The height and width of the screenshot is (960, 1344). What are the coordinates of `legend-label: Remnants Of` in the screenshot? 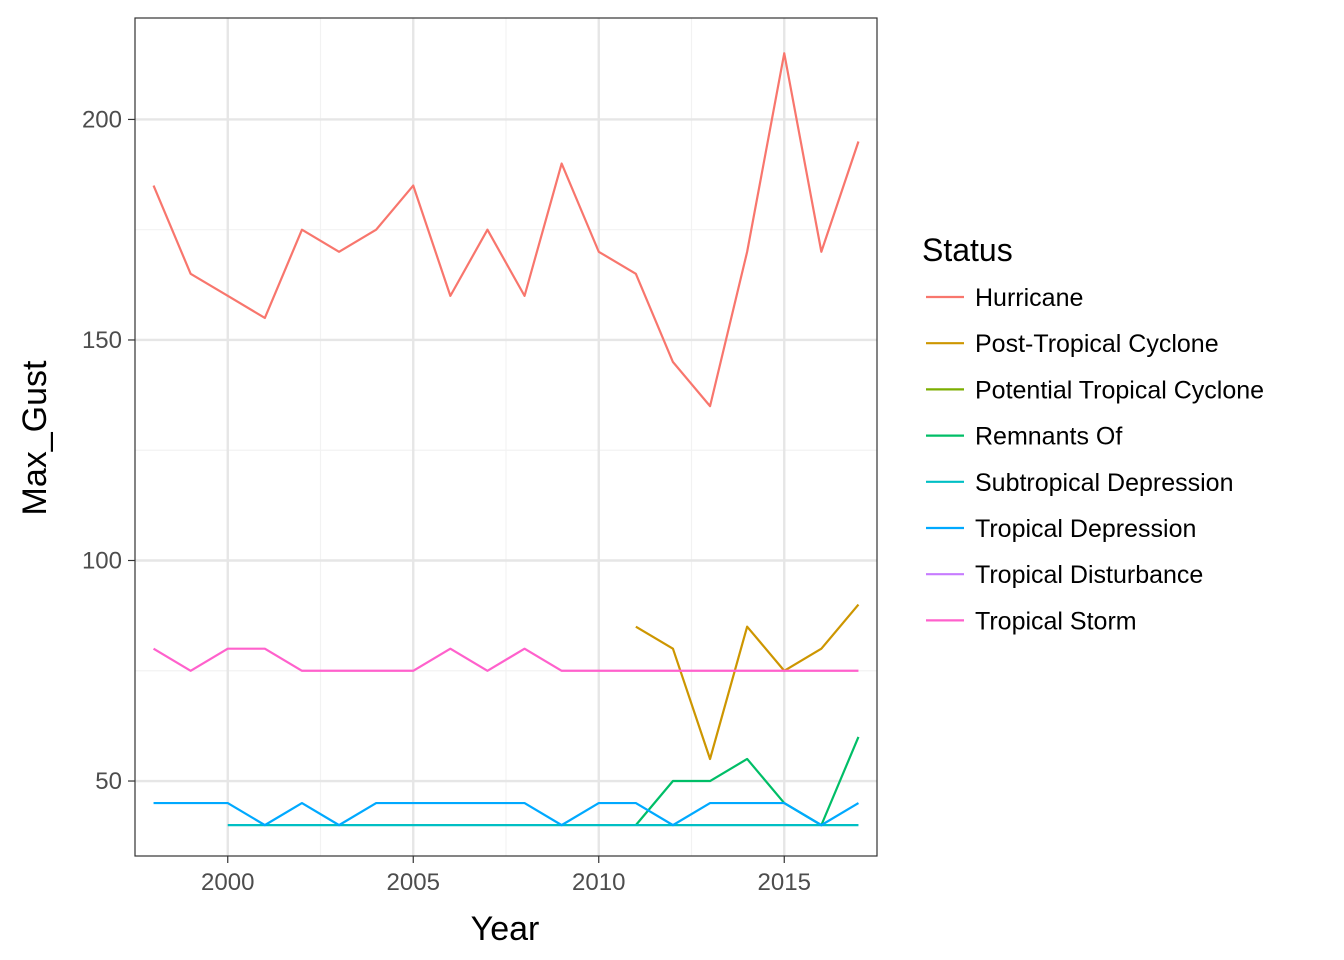 It's located at (1048, 437).